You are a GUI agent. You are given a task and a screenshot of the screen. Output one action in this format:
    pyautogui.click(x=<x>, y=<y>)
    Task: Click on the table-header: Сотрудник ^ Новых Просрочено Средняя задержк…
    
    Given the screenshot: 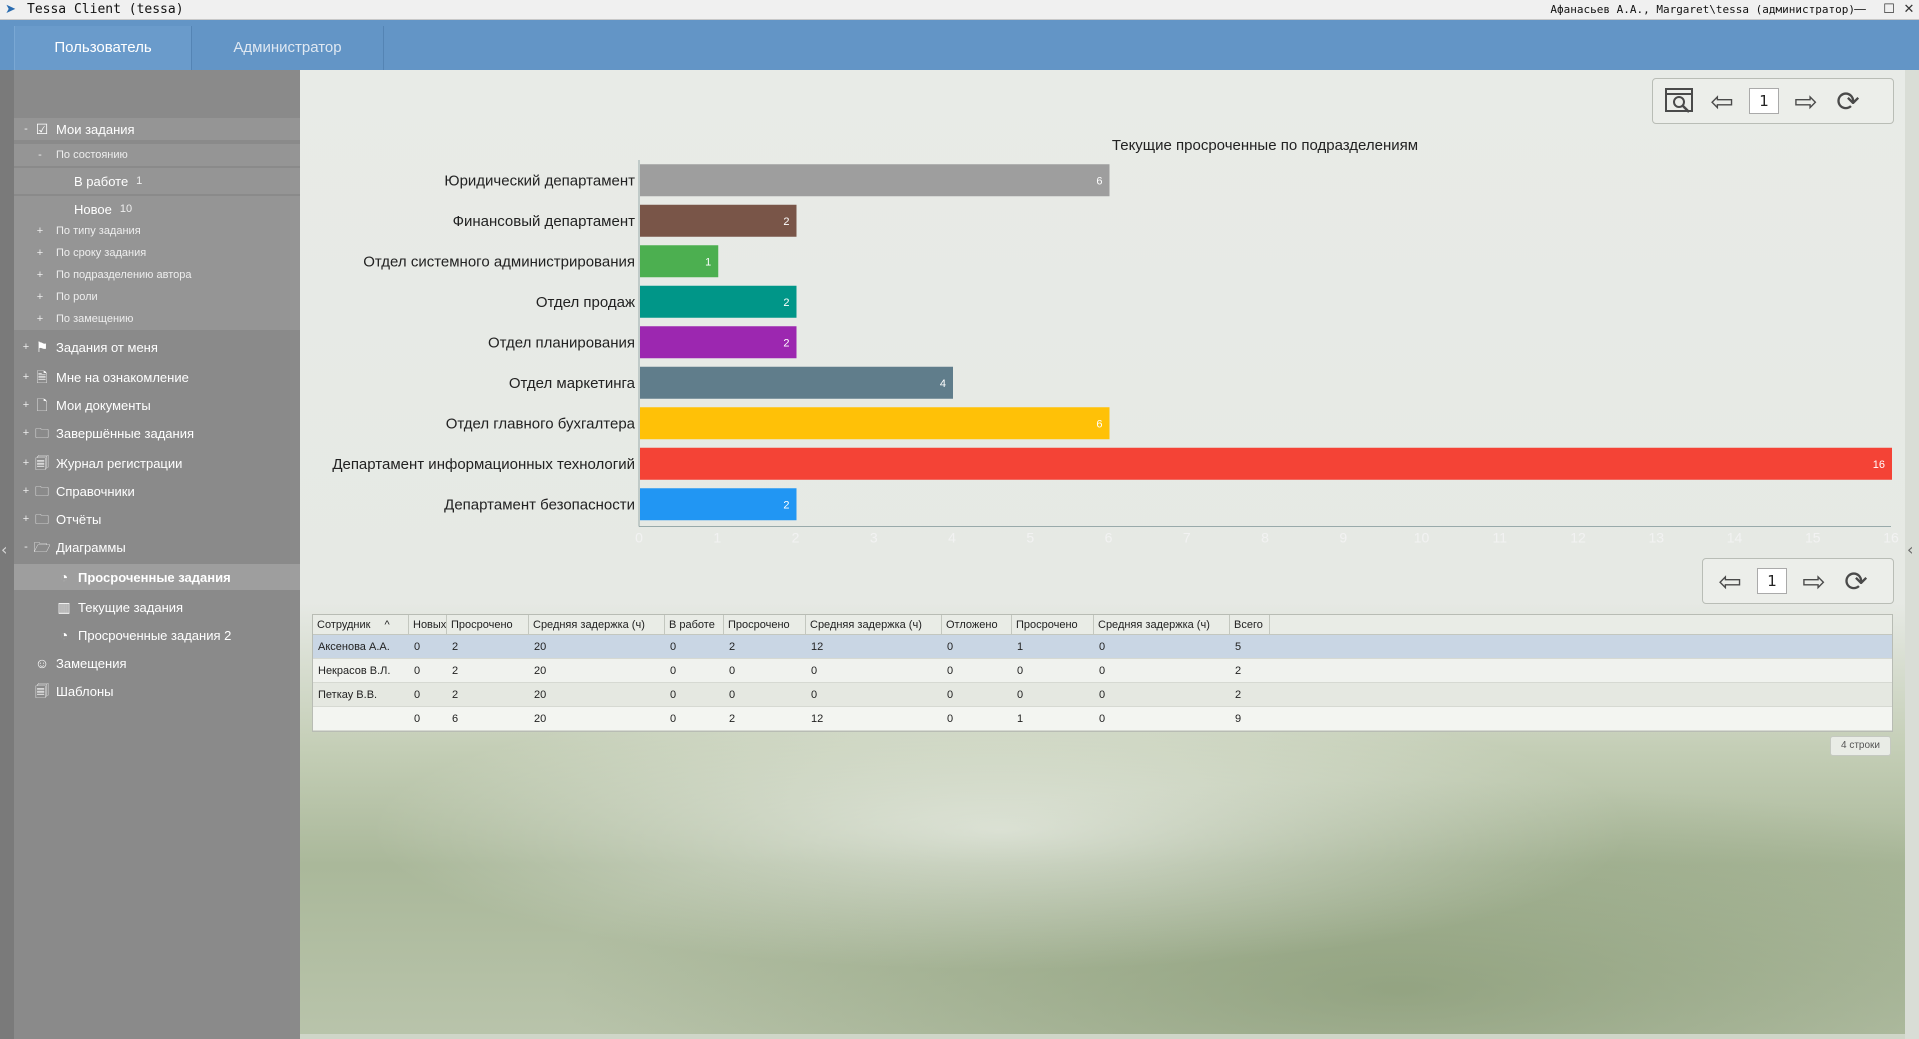 What is the action you would take?
    pyautogui.click(x=1102, y=625)
    